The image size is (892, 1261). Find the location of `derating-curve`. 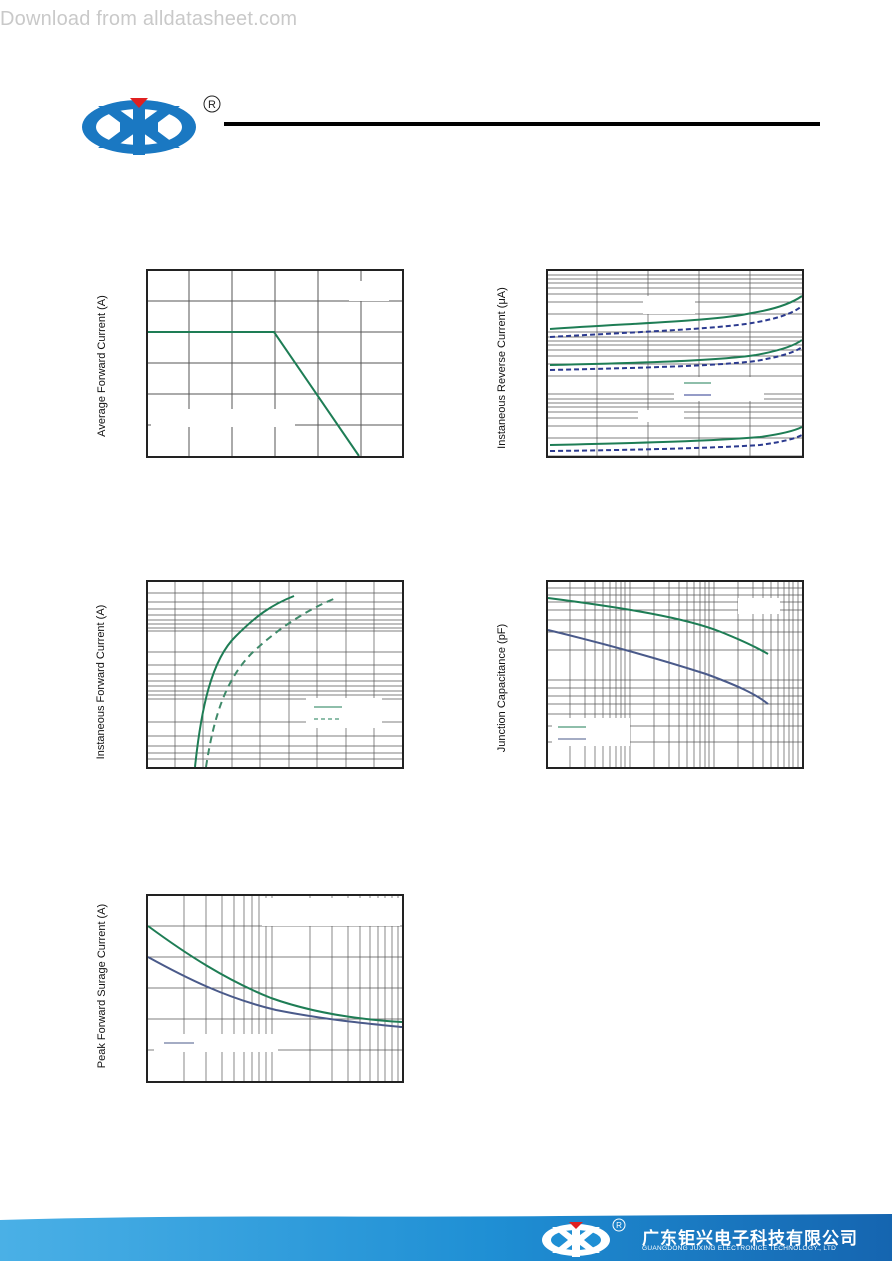

derating-curve is located at coordinates (253, 394).